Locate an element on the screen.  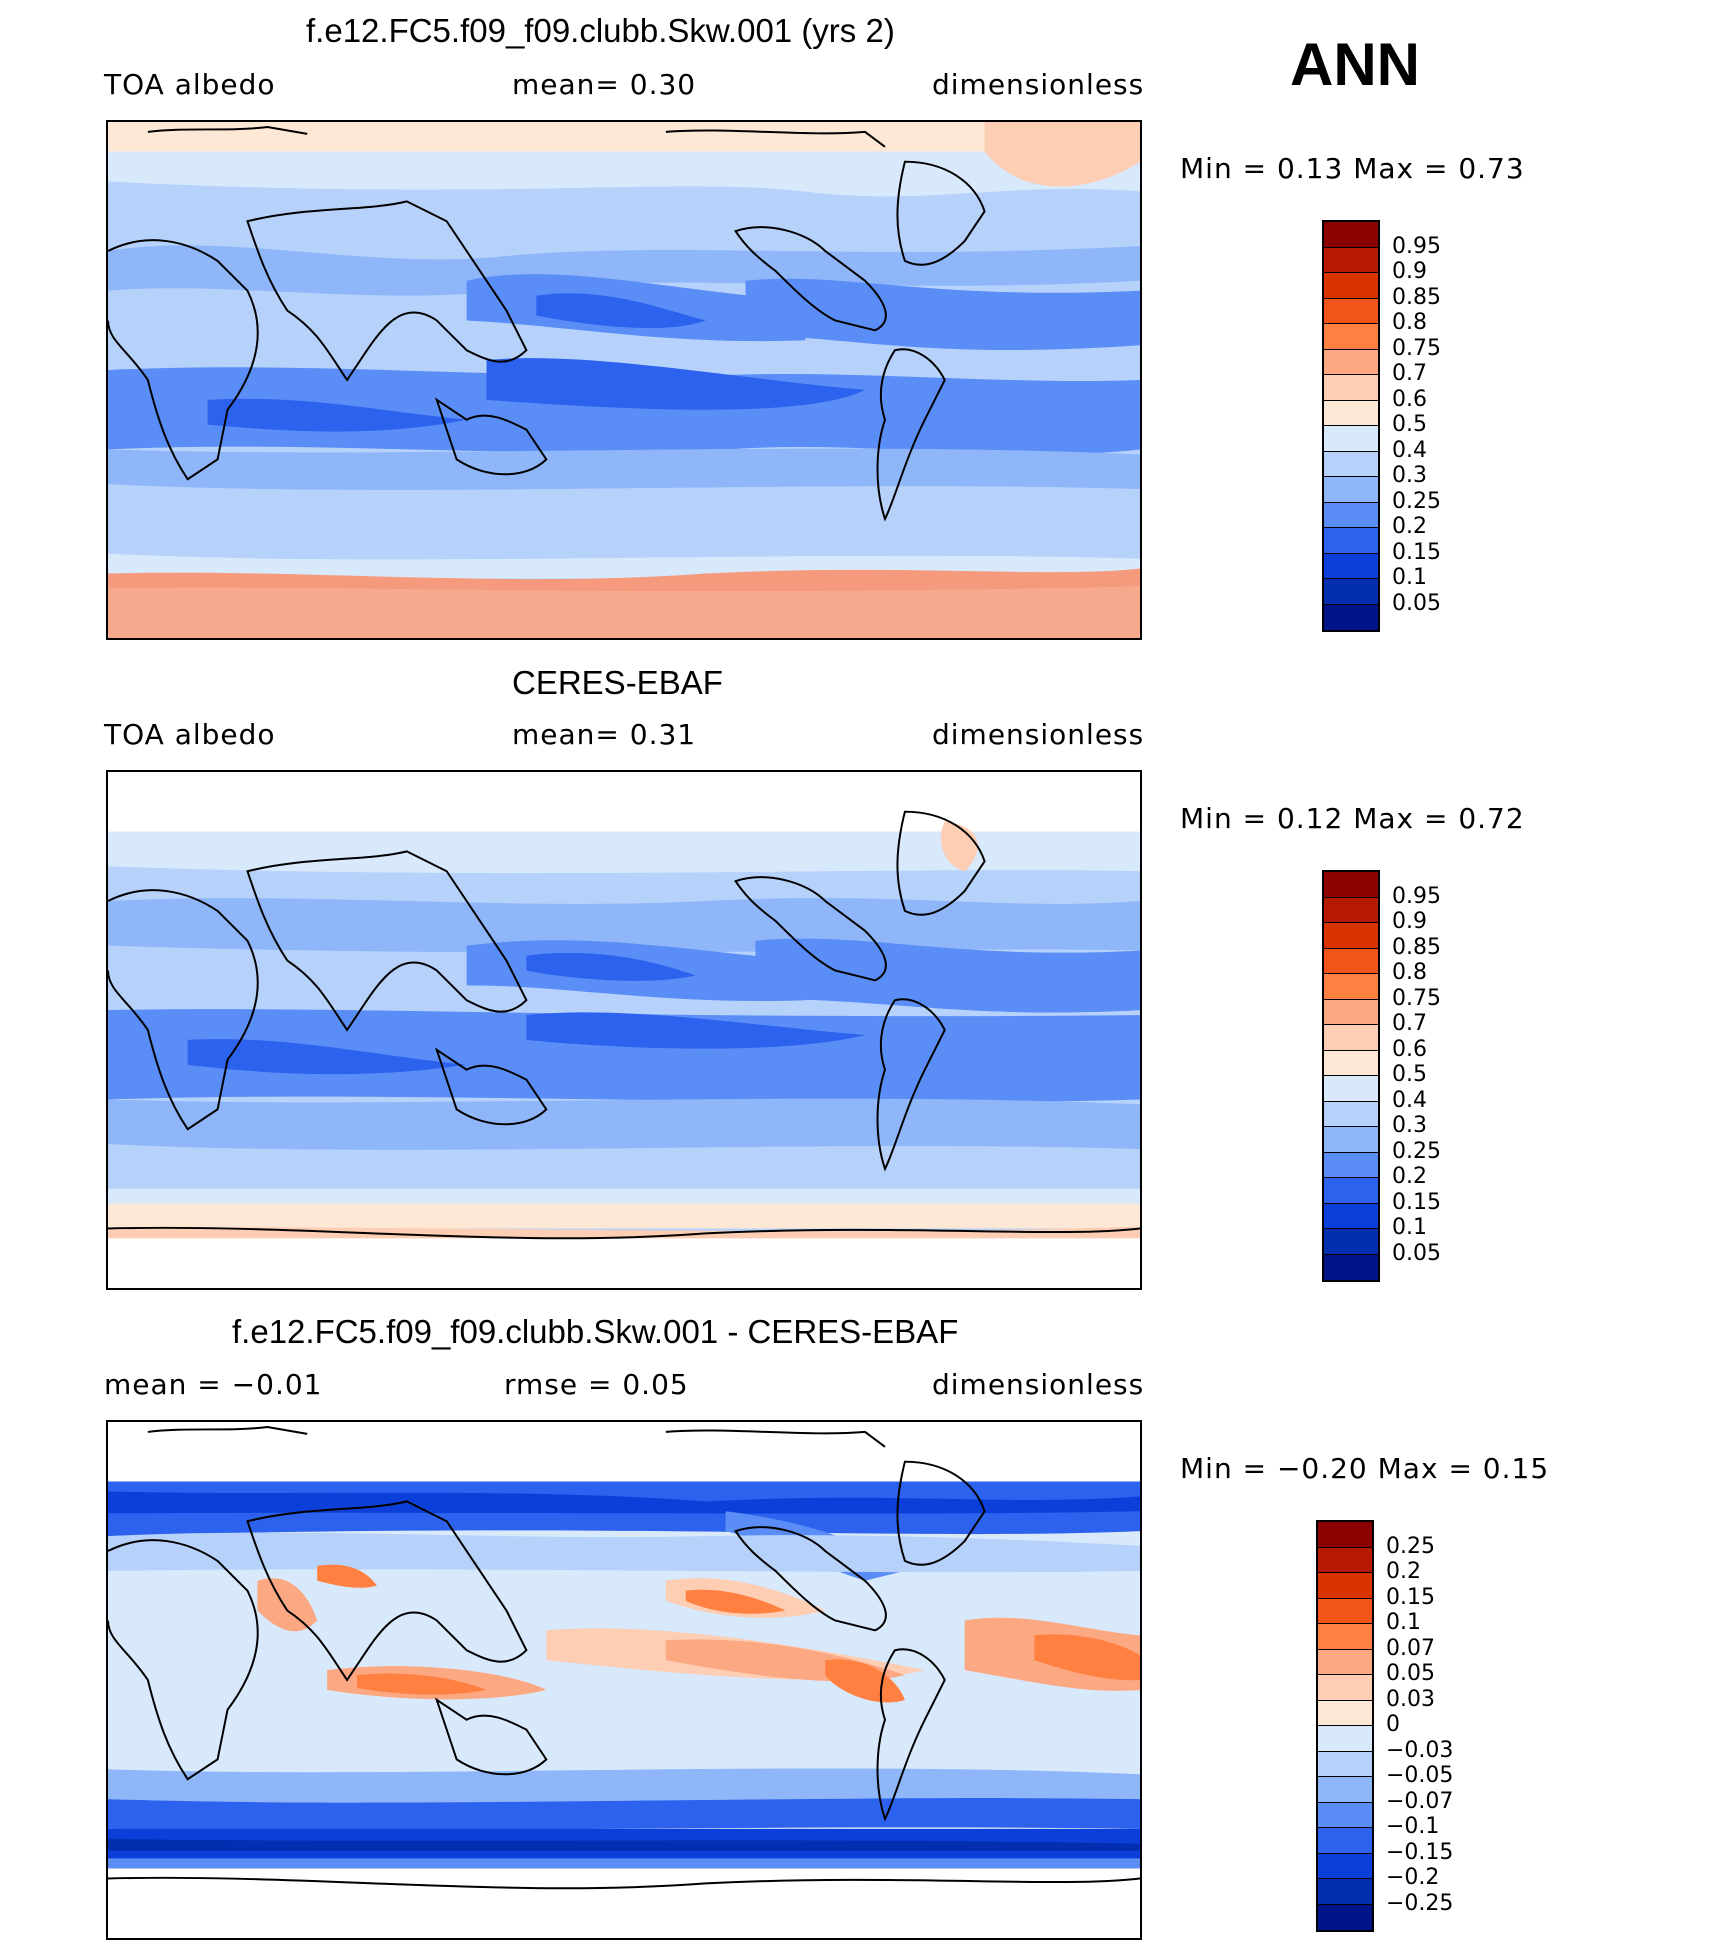
panel-obs-minmax: Min = 0.12 Max = 0.72 is located at coordinates (1352, 818).